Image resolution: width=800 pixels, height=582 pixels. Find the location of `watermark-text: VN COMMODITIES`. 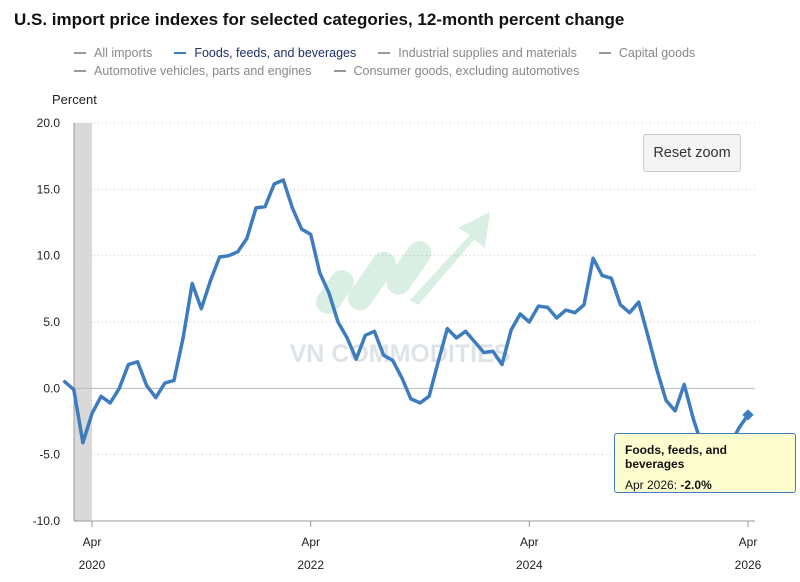

watermark-text: VN COMMODITIES is located at coordinates (400, 354).